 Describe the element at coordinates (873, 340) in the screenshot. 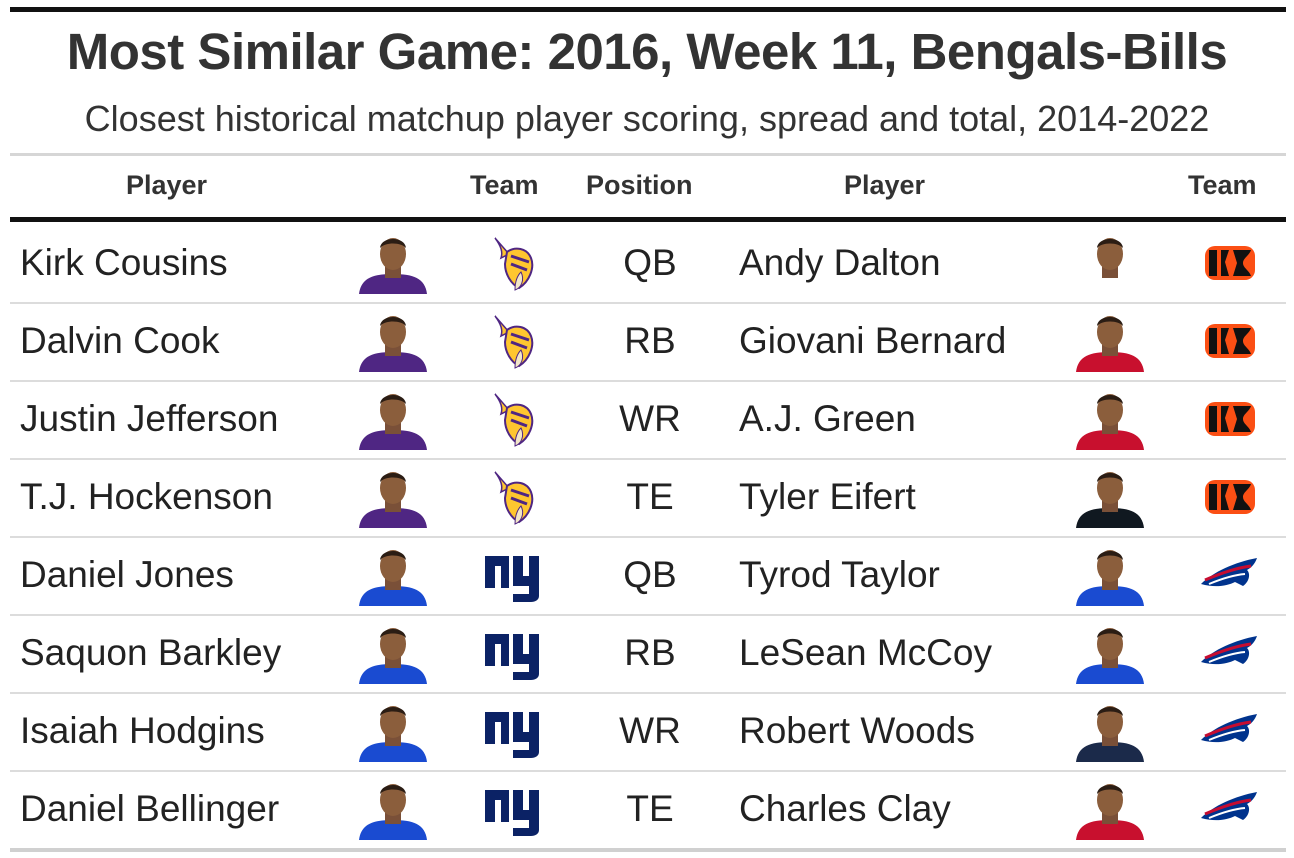

I see `match-player-name: Giovani Bernard` at that location.